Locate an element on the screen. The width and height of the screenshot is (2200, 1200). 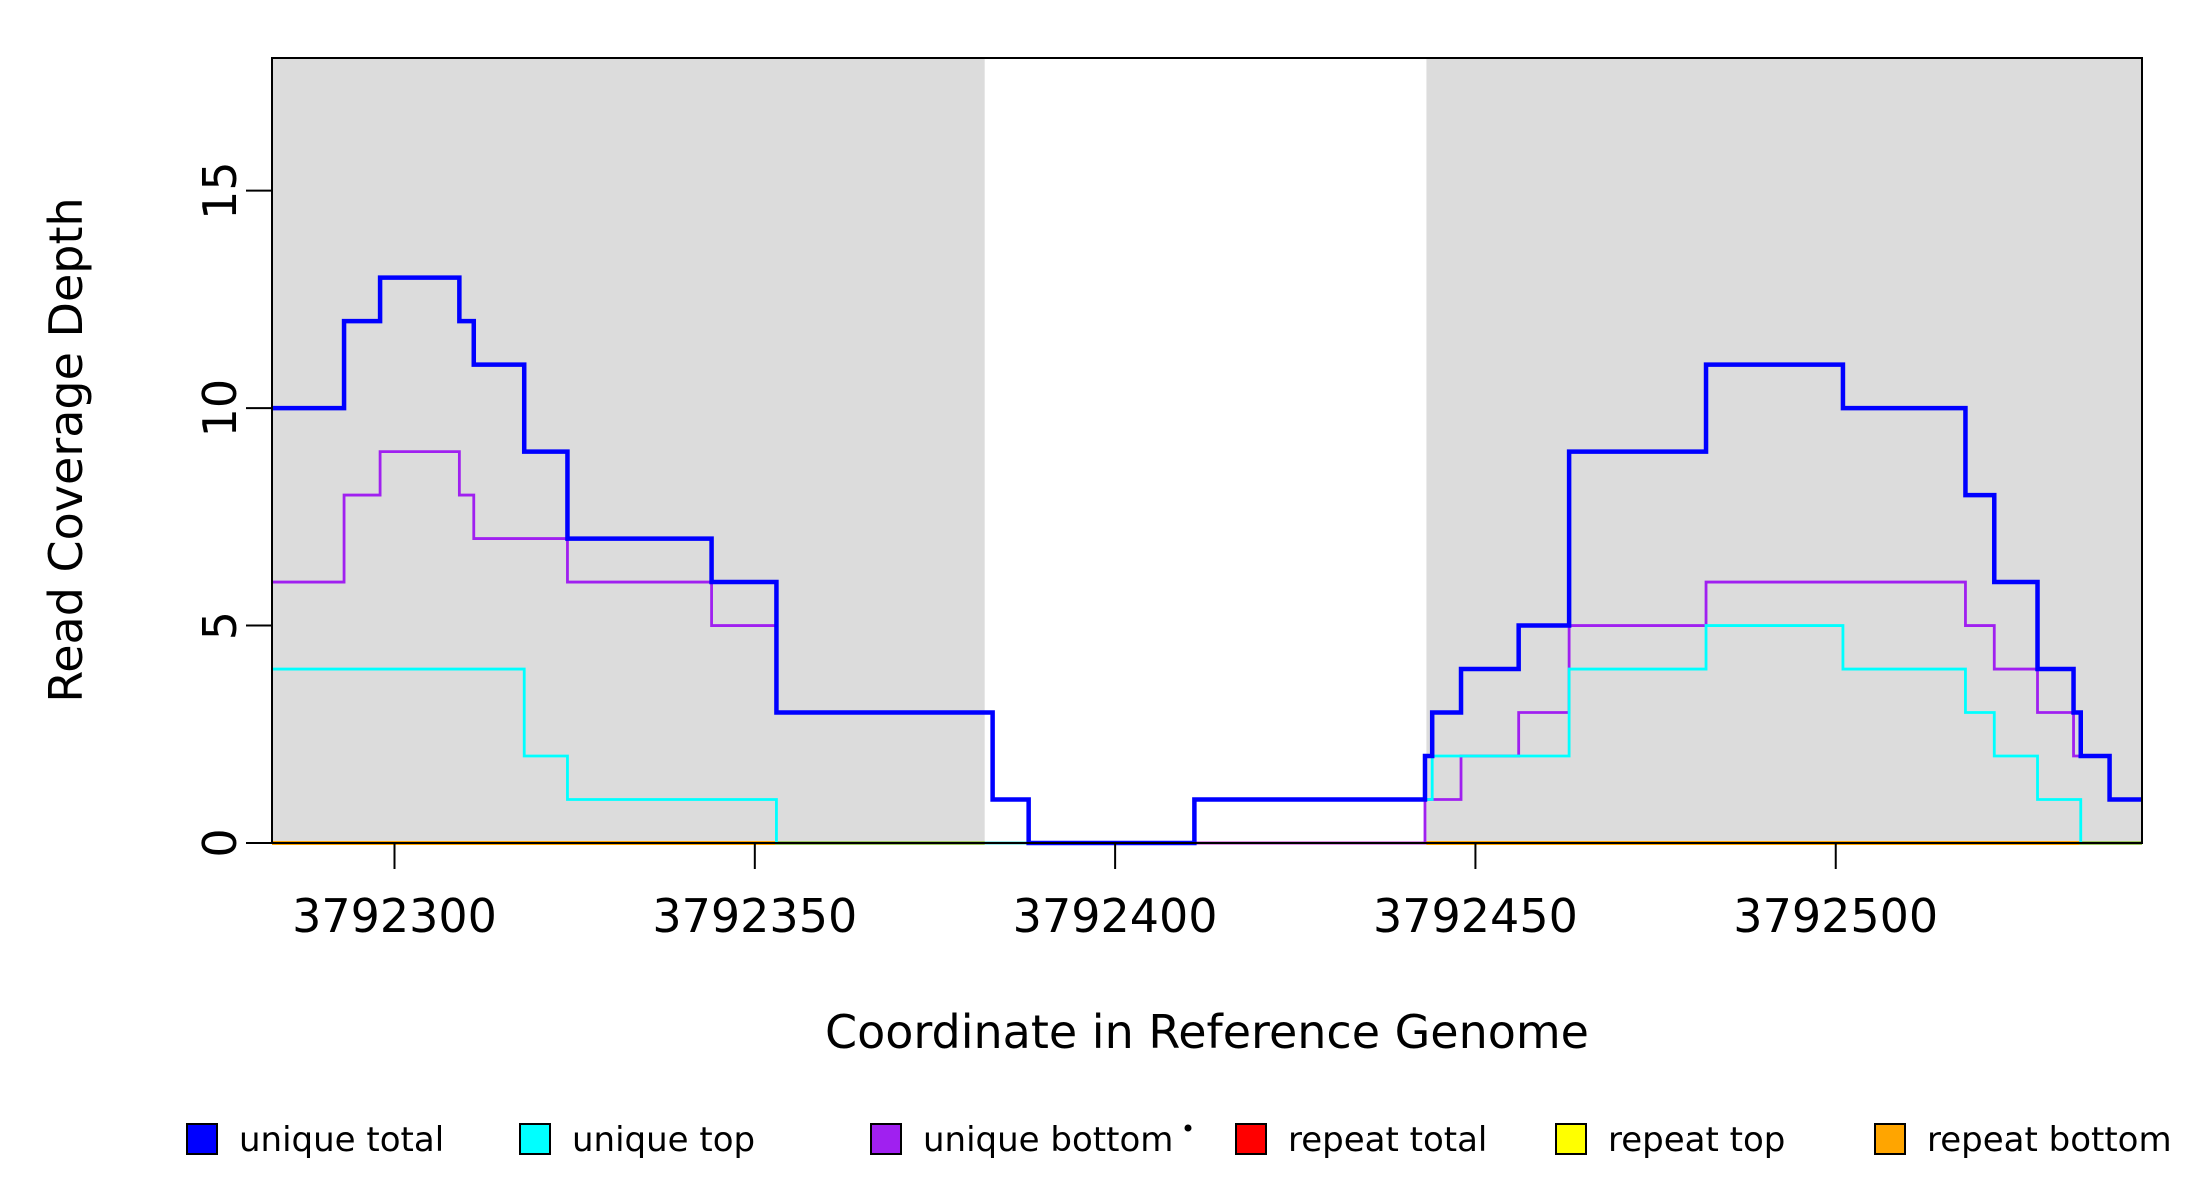
legend-swatch-repeat-total is located at coordinates (1251, 1139).